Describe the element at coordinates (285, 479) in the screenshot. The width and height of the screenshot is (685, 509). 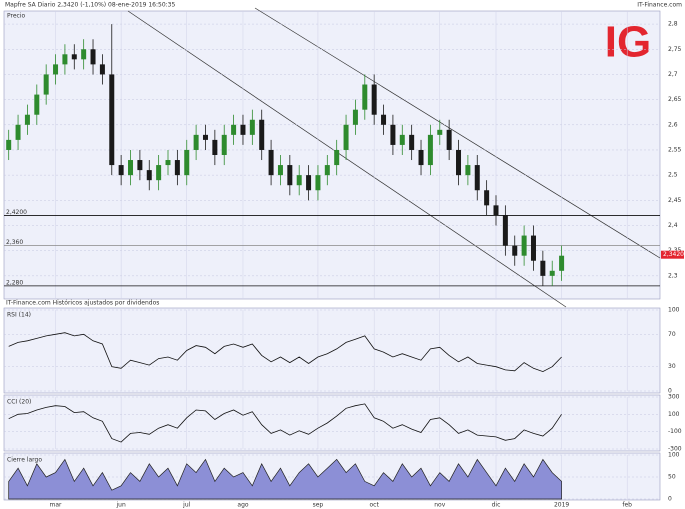
I see `area` at that location.